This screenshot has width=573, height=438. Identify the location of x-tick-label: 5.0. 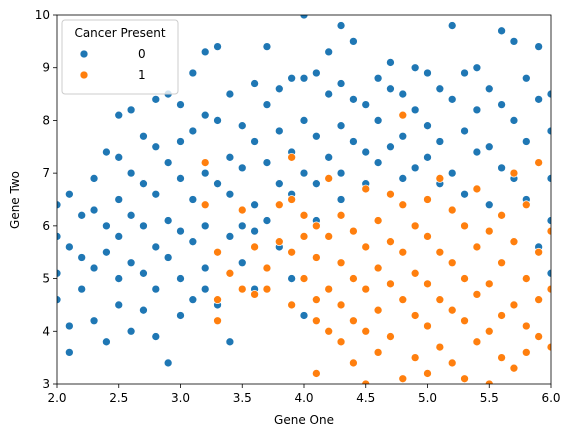
(427, 398).